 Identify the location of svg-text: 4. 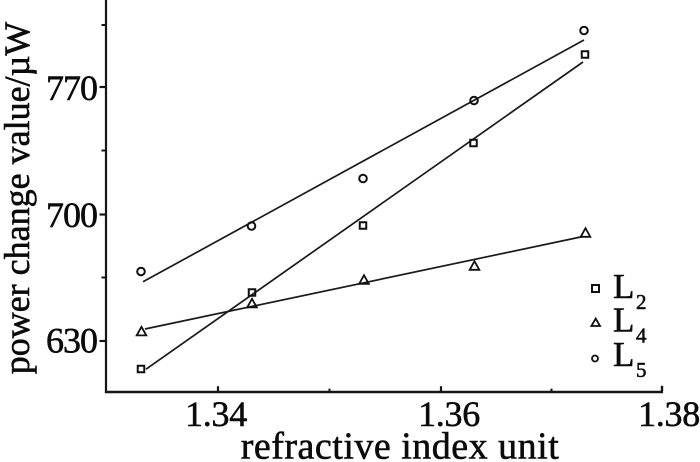
(641, 336).